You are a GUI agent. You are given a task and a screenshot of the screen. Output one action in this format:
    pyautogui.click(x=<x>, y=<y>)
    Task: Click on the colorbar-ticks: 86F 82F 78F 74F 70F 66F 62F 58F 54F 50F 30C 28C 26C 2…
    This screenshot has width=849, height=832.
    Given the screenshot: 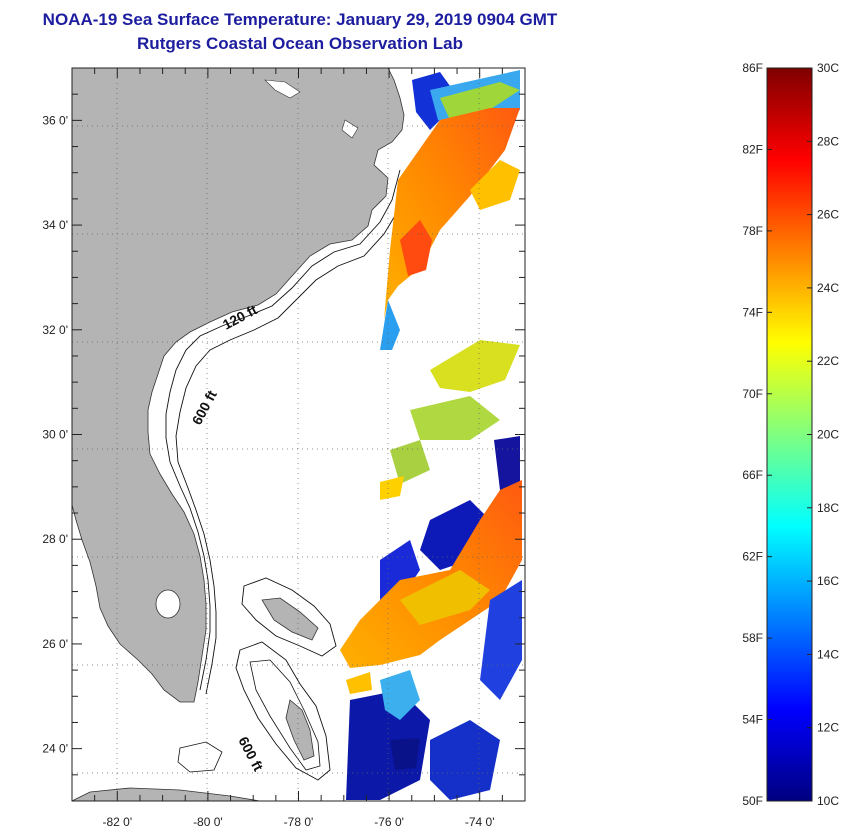 What is the action you would take?
    pyautogui.click(x=790, y=434)
    